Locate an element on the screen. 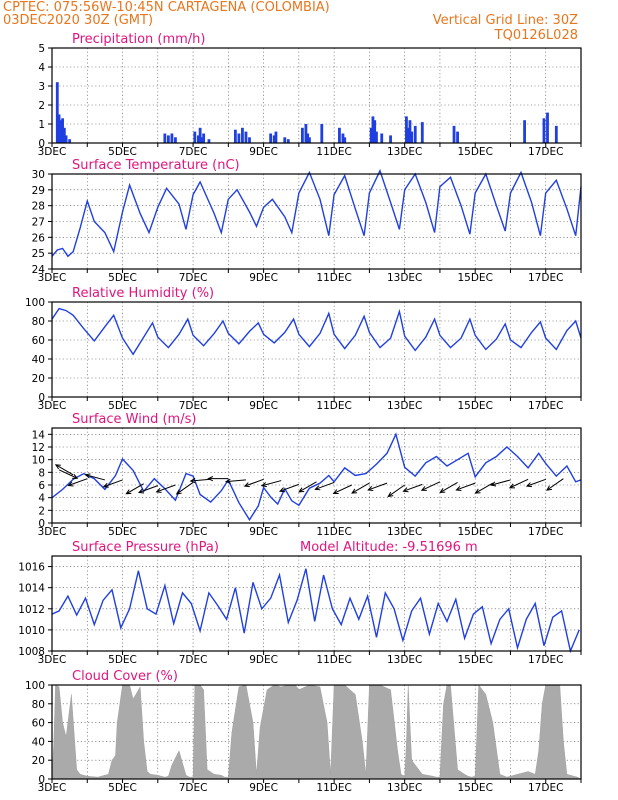 The height and width of the screenshot is (800, 618). y-tick-label: 0 is located at coordinates (41, 780).